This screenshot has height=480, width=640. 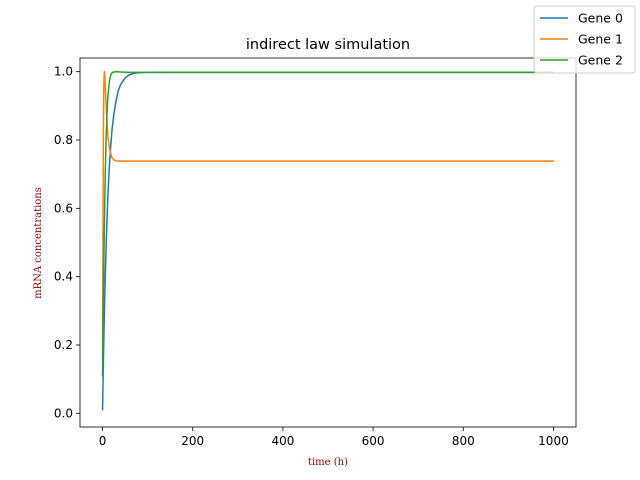 I want to click on y-tick-label: 0.4, so click(x=63, y=277).